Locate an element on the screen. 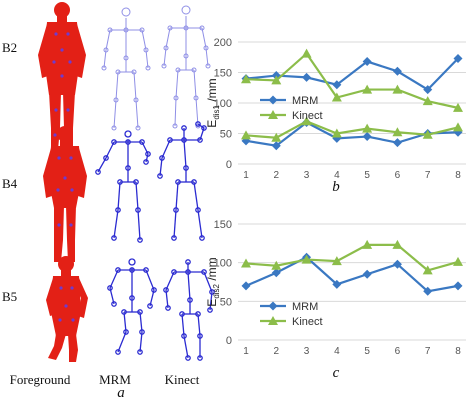 This screenshot has height=402, width=474. row-label-b5: B5 is located at coordinates (10, 296).